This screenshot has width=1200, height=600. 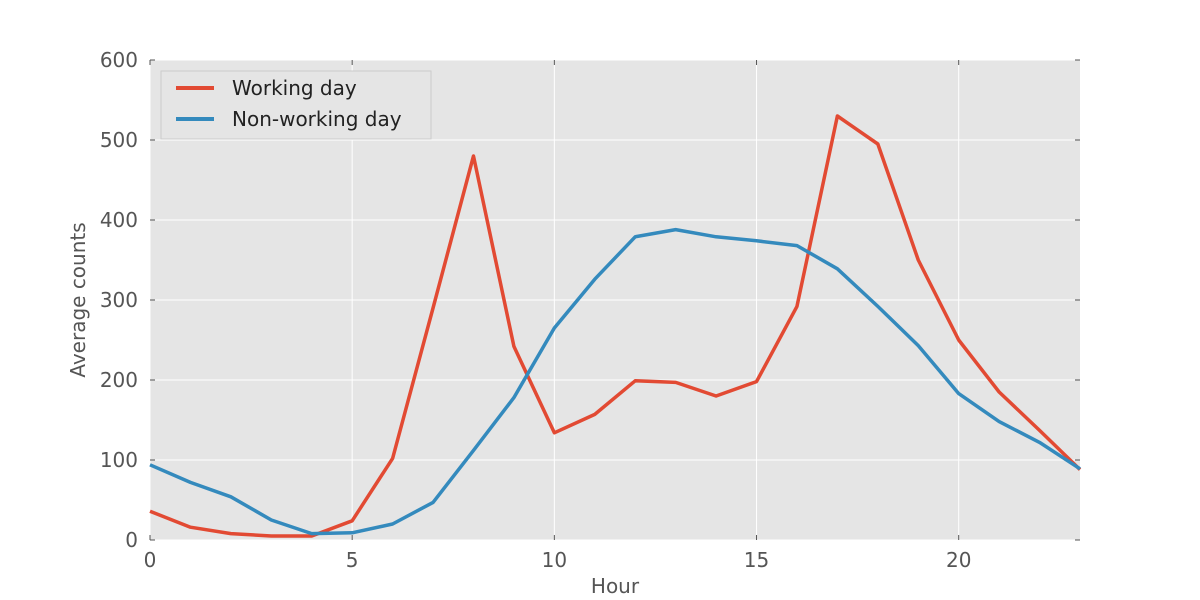 I want to click on y-tick-label: 400, so click(x=119, y=220).